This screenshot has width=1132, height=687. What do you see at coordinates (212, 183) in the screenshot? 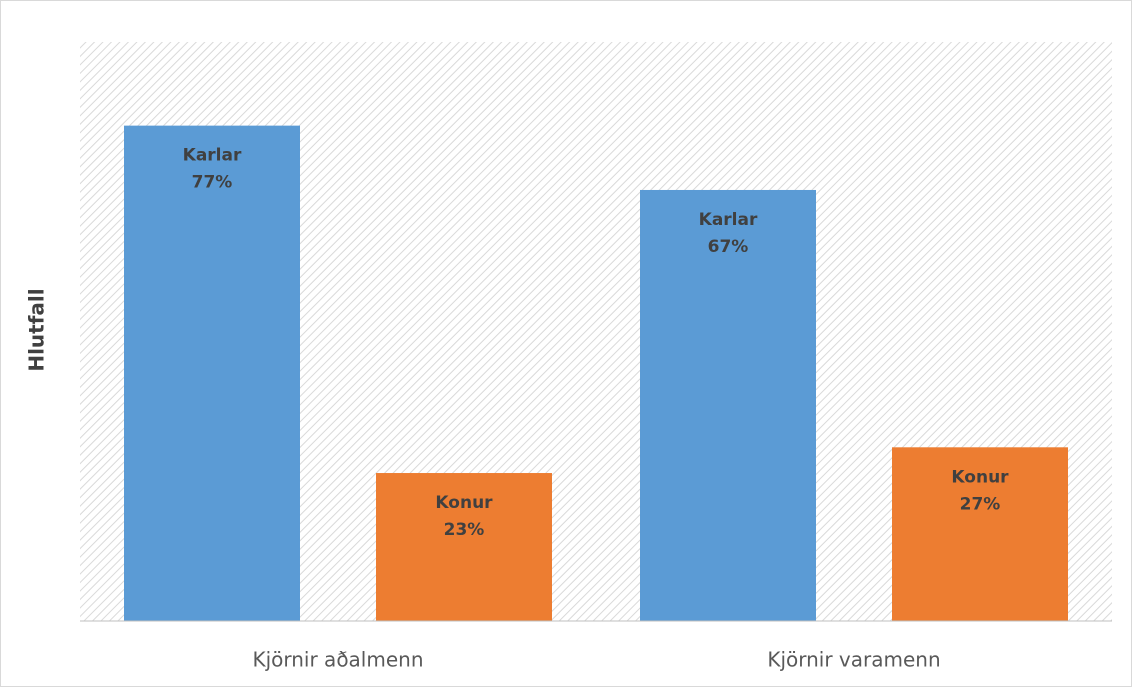
I see `data-label: 77%` at bounding box center [212, 183].